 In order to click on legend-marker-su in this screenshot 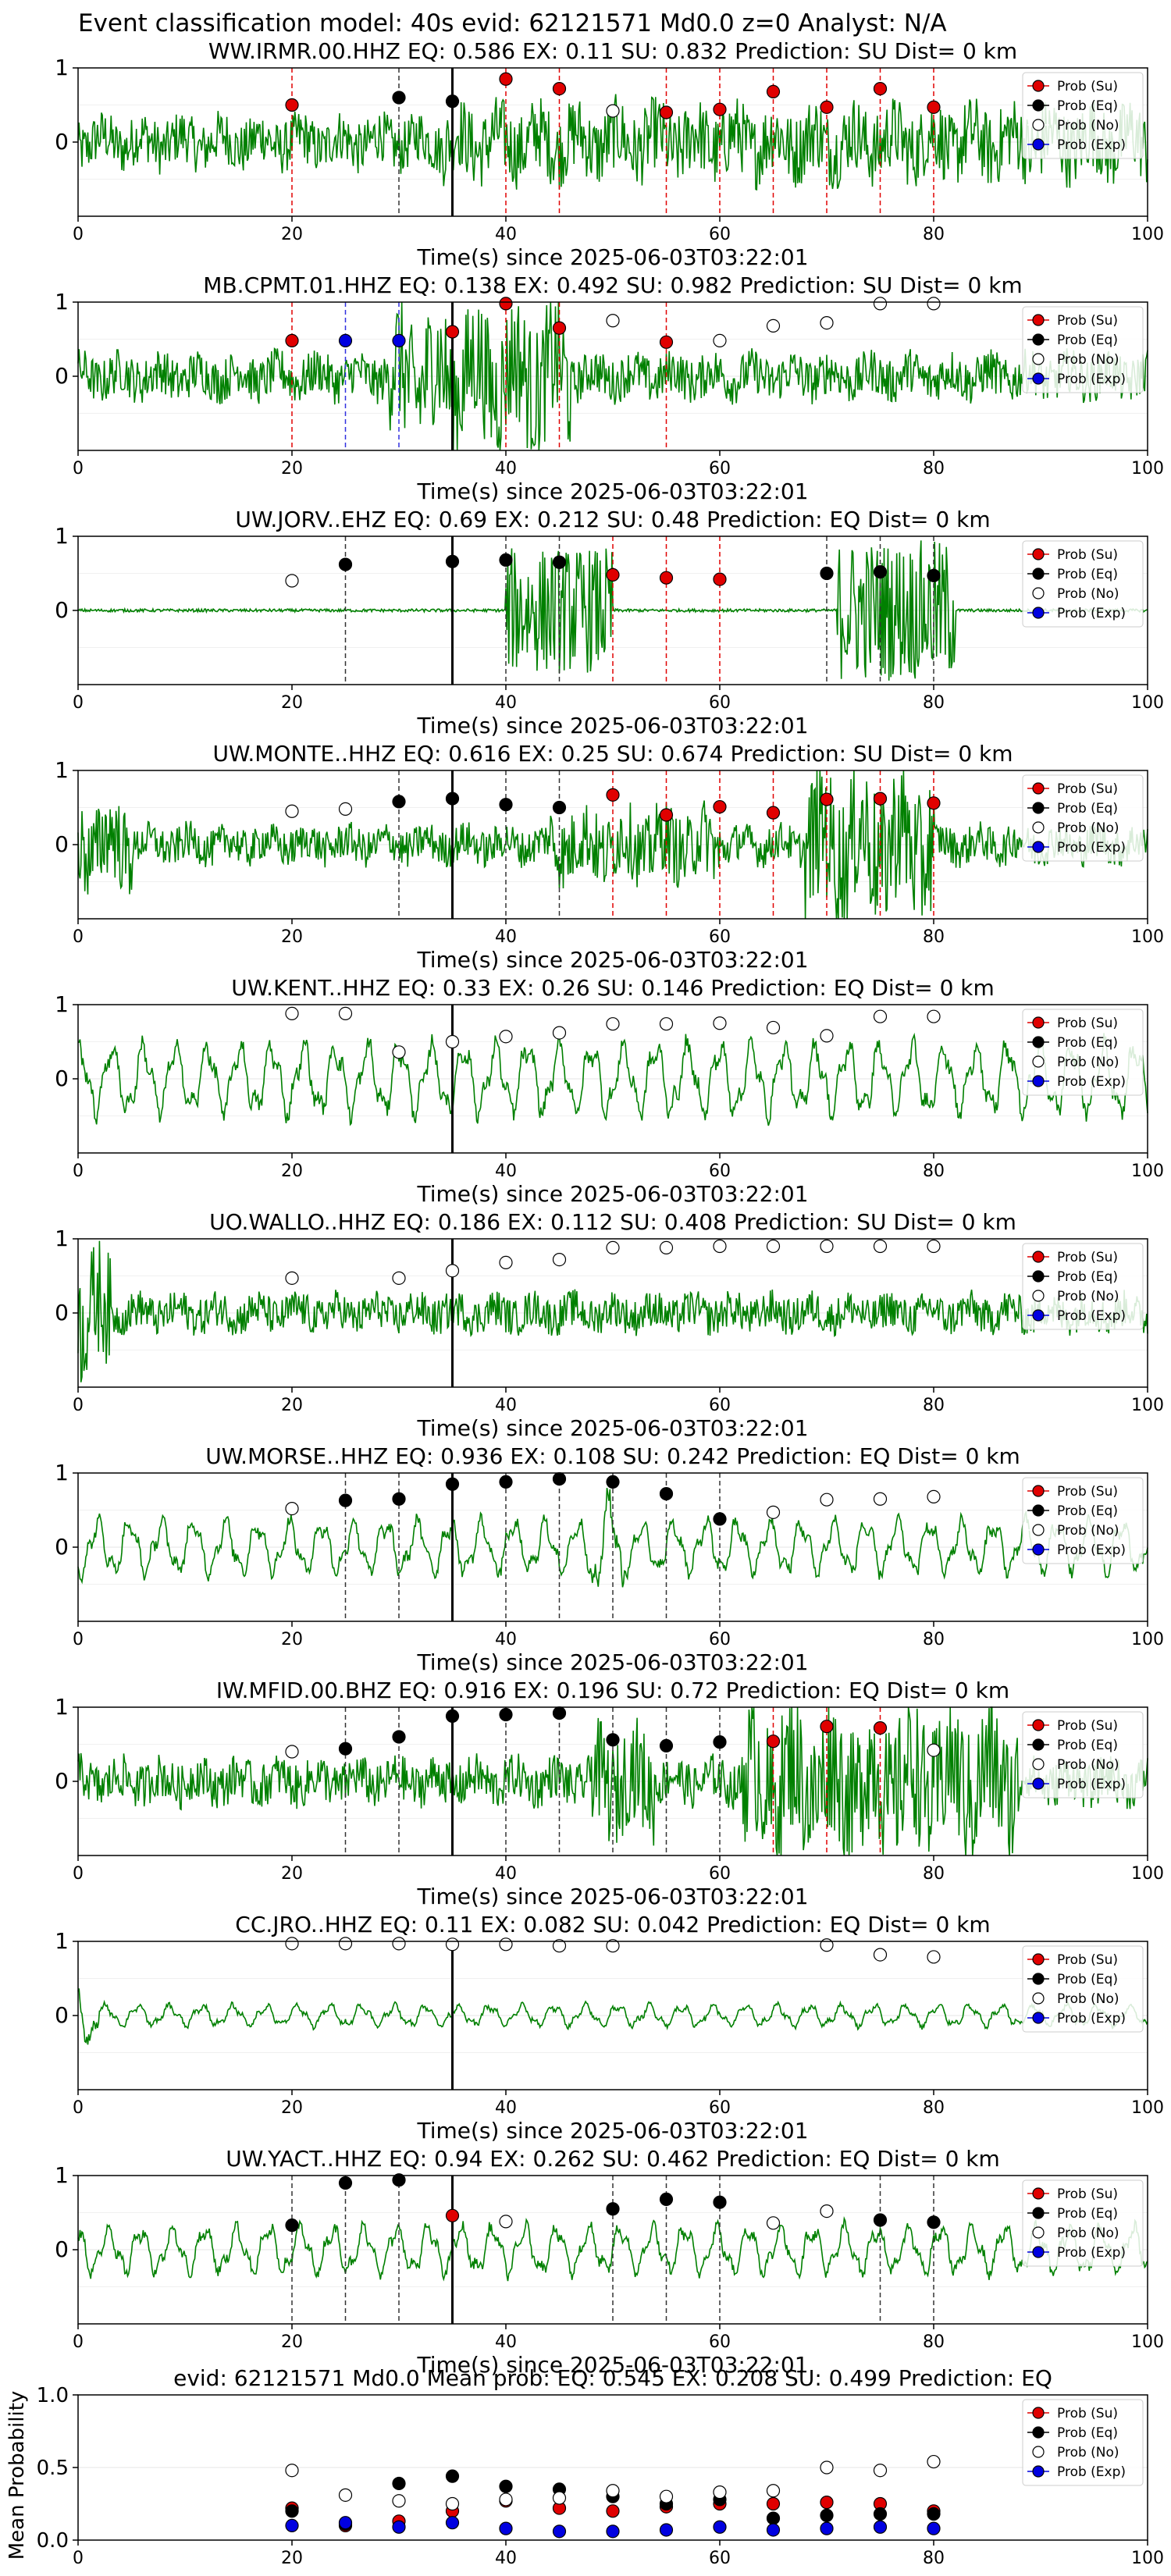, I will do `click(1038, 2413)`.